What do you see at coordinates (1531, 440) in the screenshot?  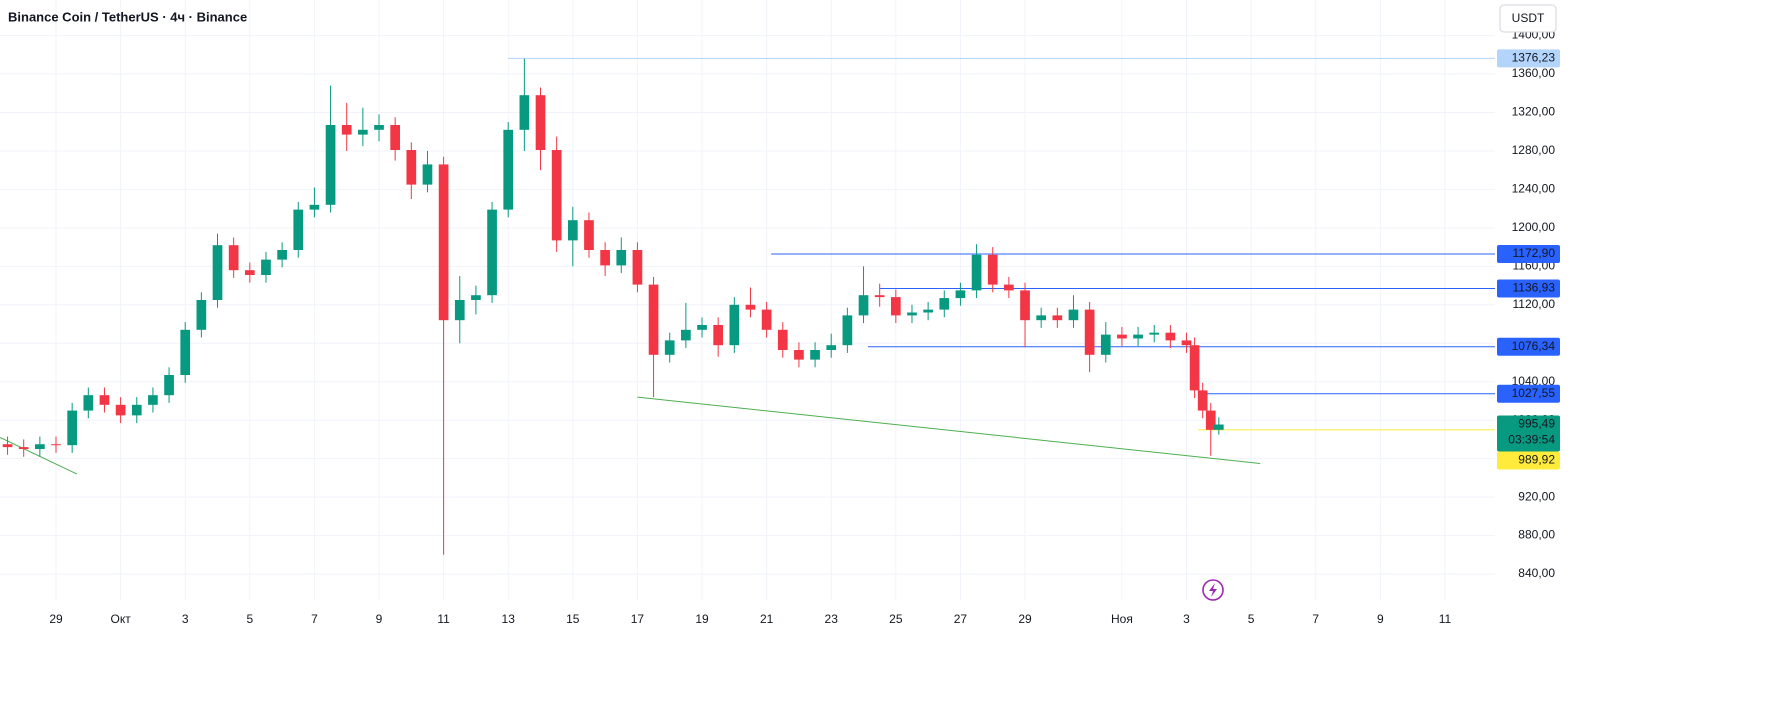 I see `countdown-label: 03:39:54` at bounding box center [1531, 440].